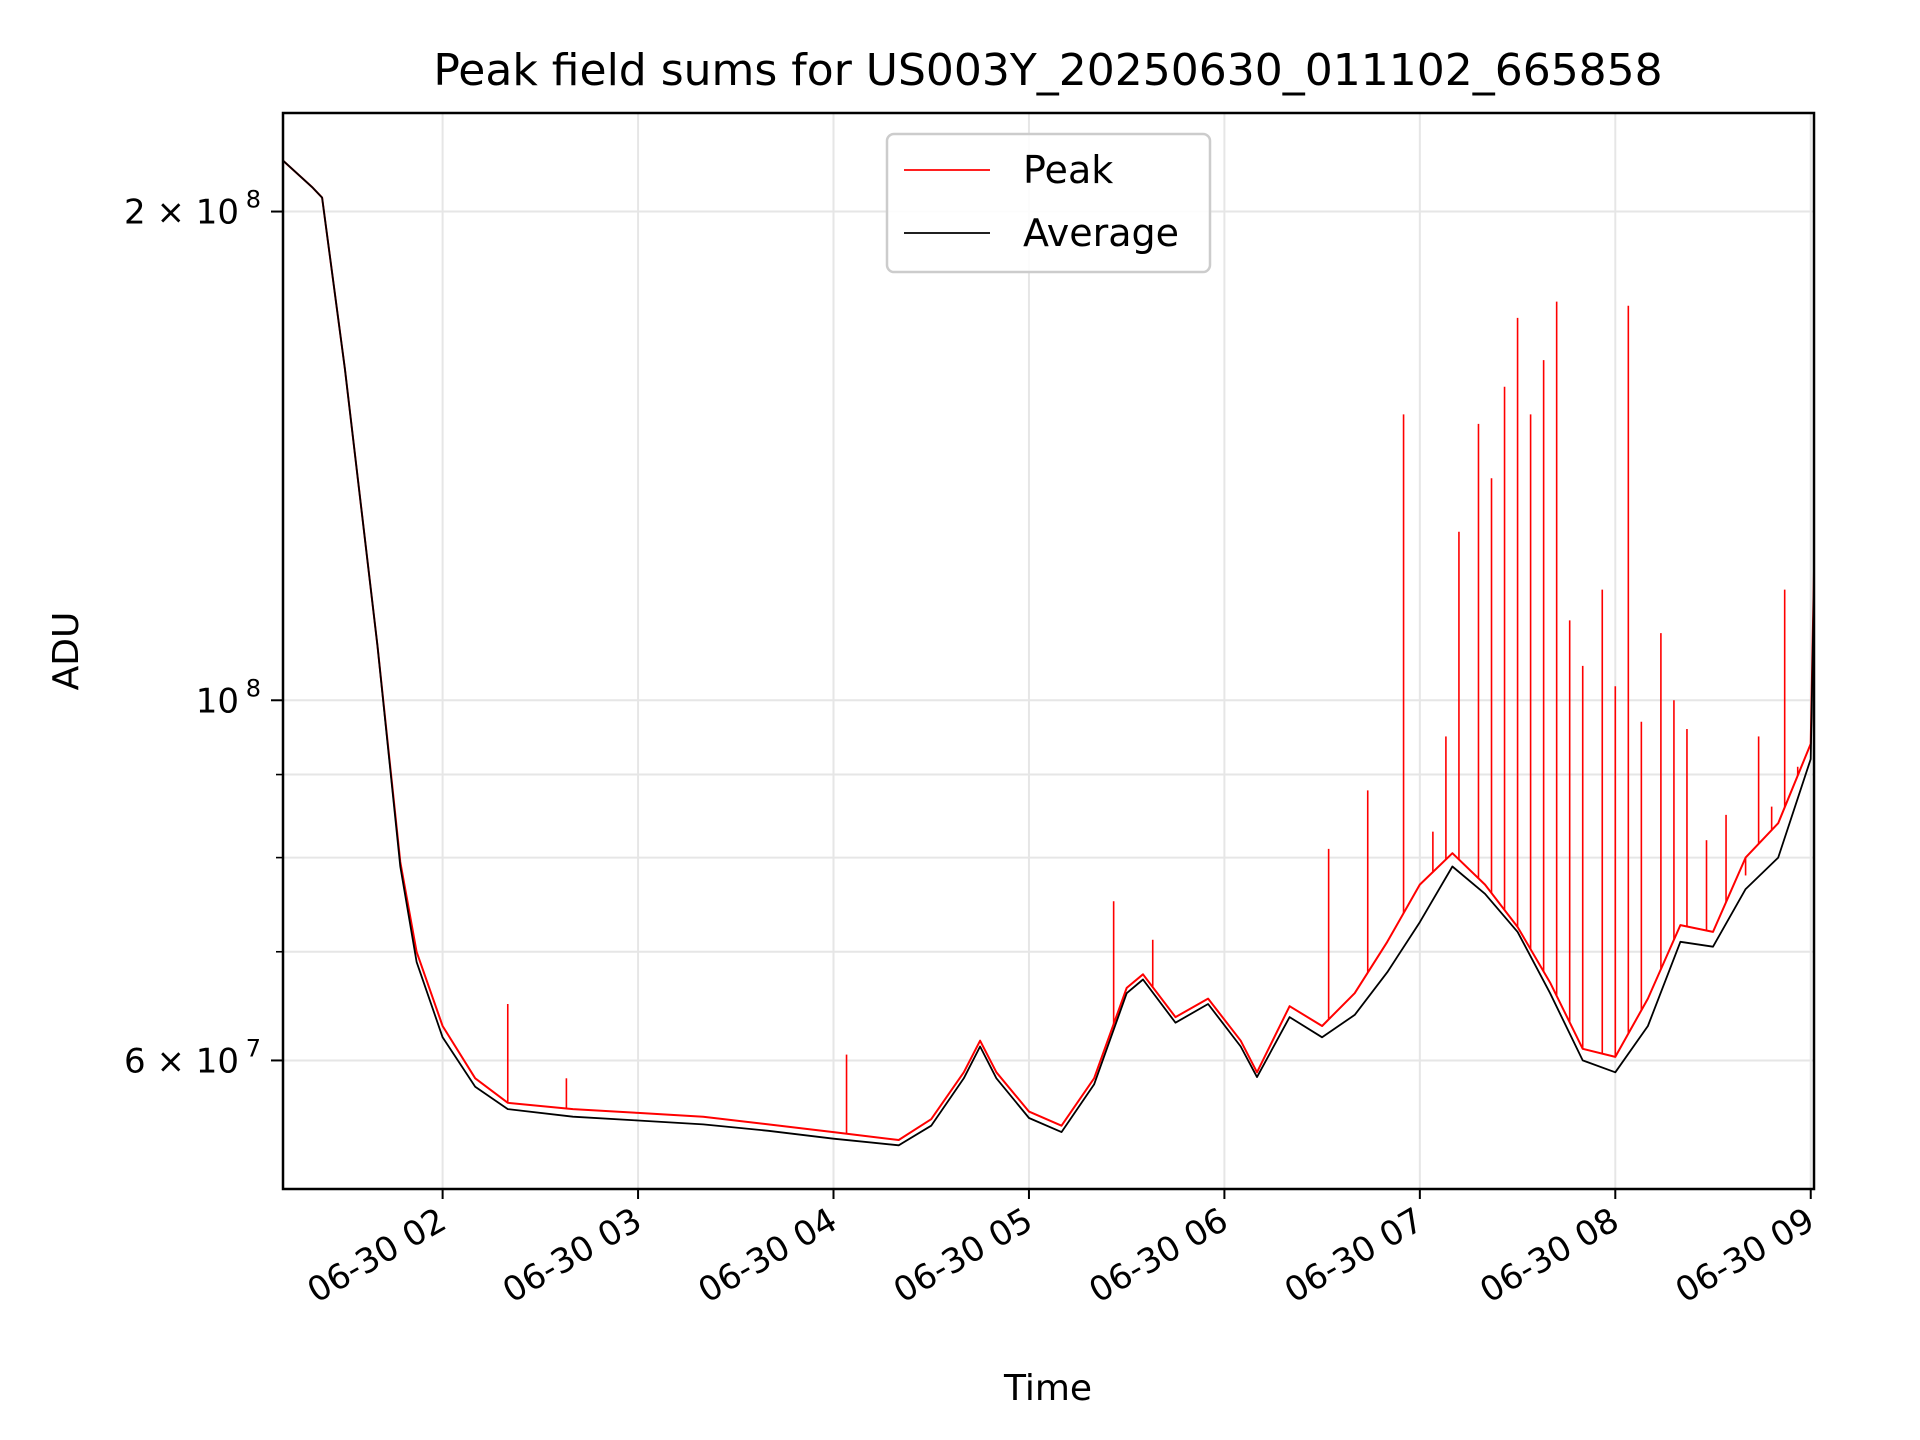 Image resolution: width=1920 pixels, height=1440 pixels. I want to click on y-axis-title: ADU, so click(66, 651).